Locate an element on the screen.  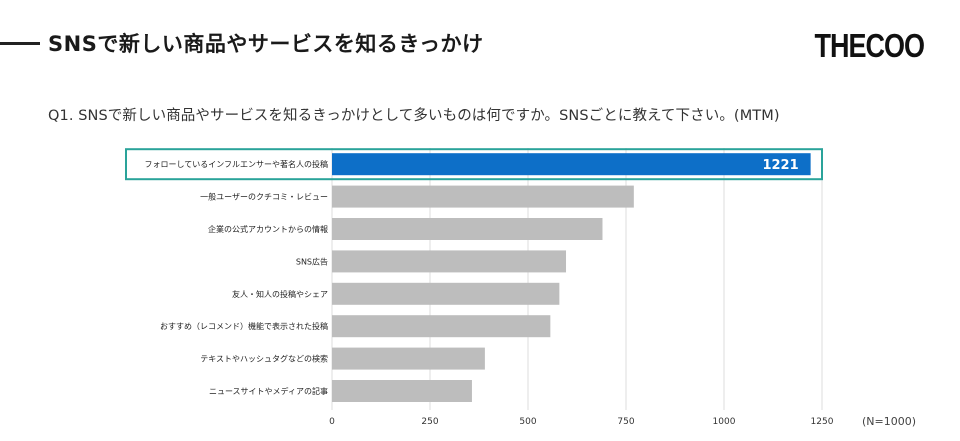
brand-logo: THECOO is located at coordinates (869, 46).